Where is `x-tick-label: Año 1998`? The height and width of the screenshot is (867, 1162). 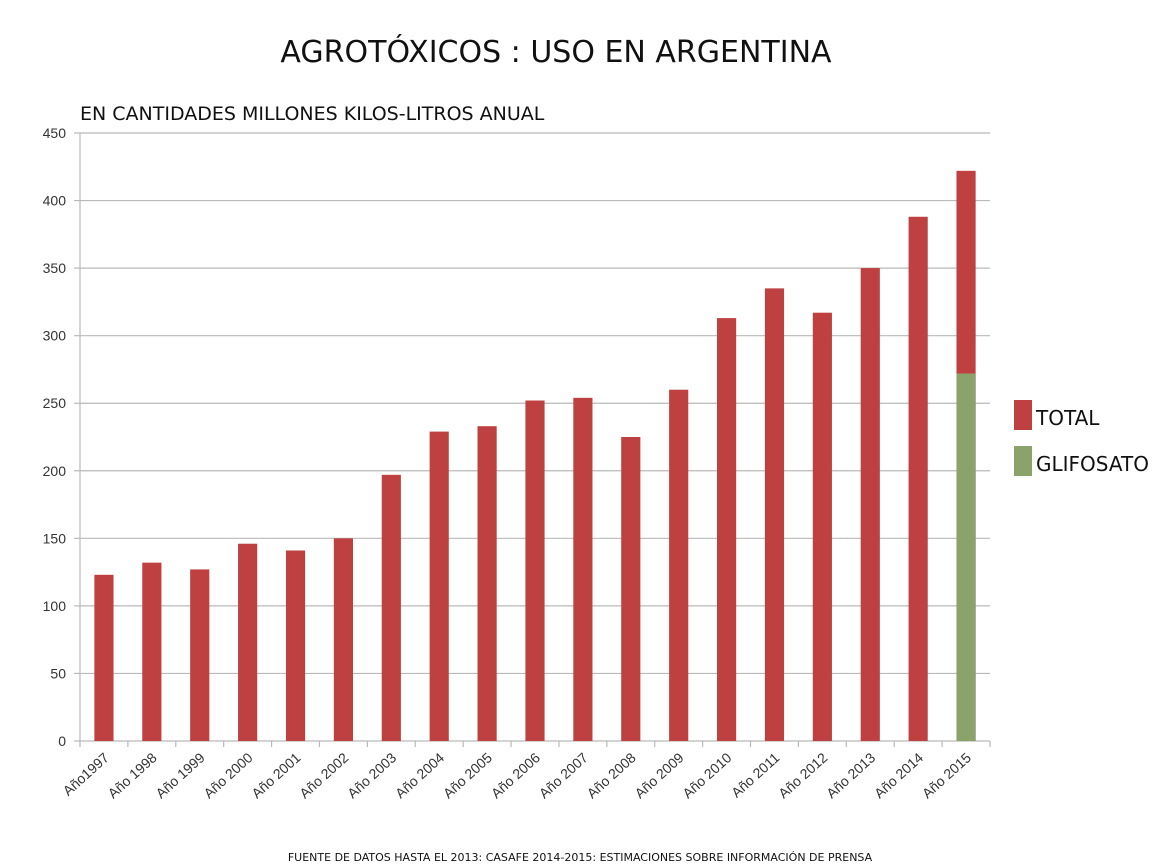 x-tick-label: Año 1998 is located at coordinates (132, 775).